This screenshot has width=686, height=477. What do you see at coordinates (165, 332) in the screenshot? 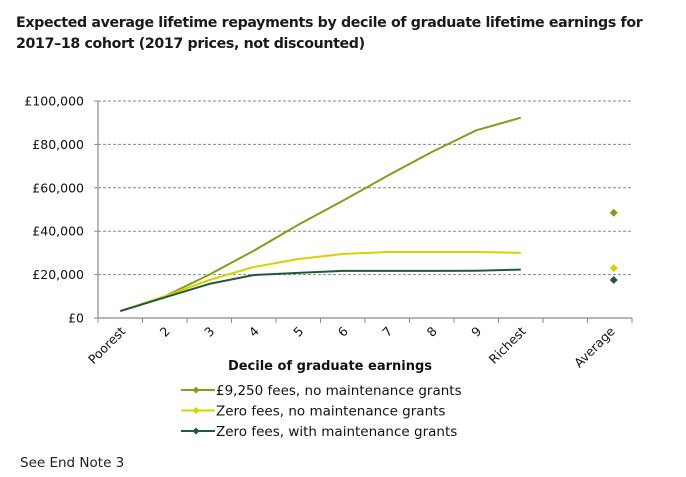
I see `x-tick-label: 2` at bounding box center [165, 332].